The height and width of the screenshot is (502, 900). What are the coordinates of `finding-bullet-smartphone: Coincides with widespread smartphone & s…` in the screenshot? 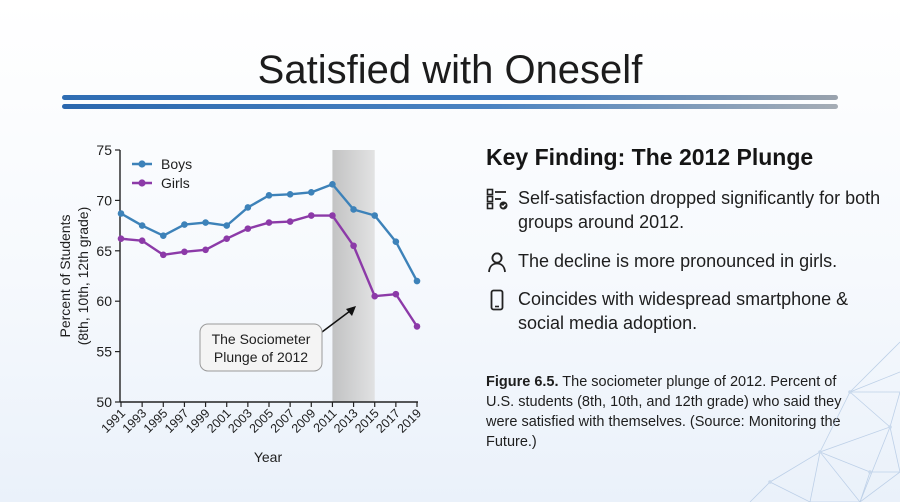 It's located at (686, 311).